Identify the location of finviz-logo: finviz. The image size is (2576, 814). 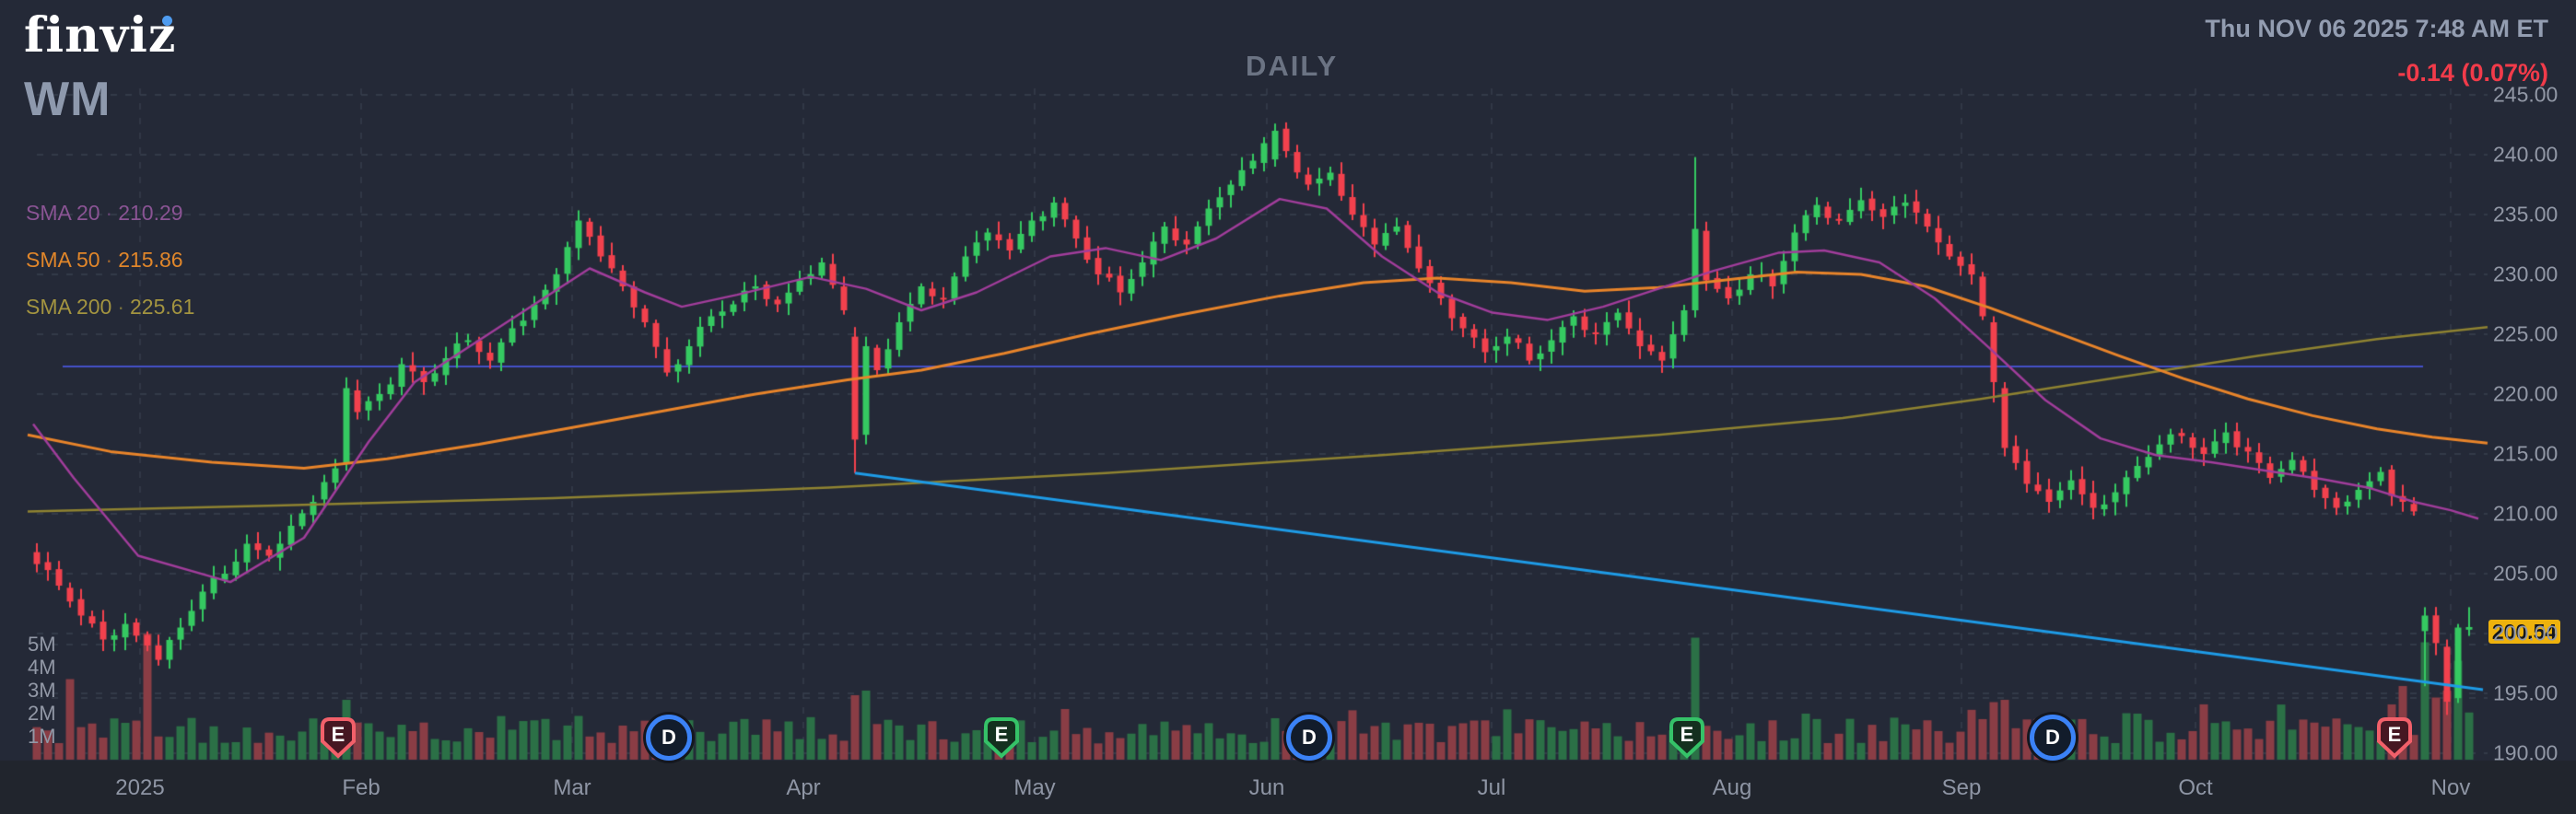
(100, 35).